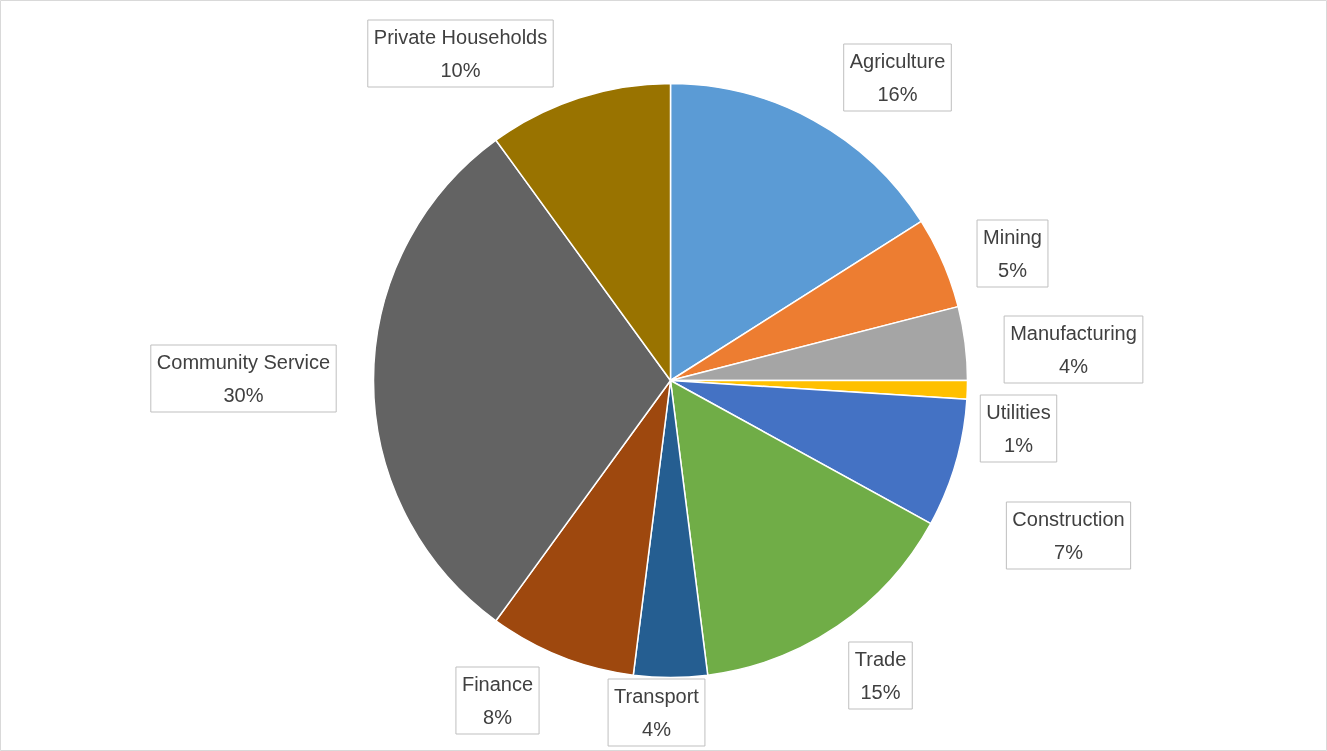 The width and height of the screenshot is (1327, 751). What do you see at coordinates (1018, 412) in the screenshot?
I see `slice-label: Utilities` at bounding box center [1018, 412].